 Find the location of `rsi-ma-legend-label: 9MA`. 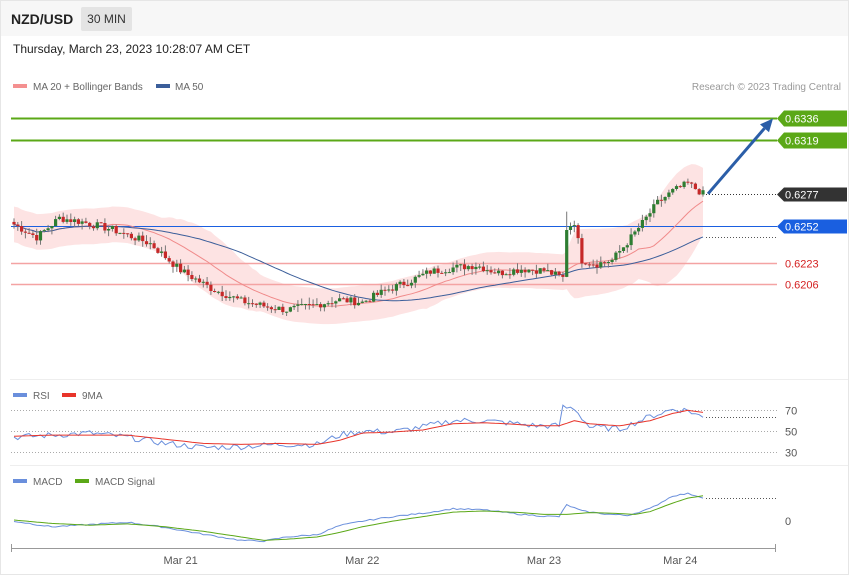

rsi-ma-legend-label: 9MA is located at coordinates (92, 396).